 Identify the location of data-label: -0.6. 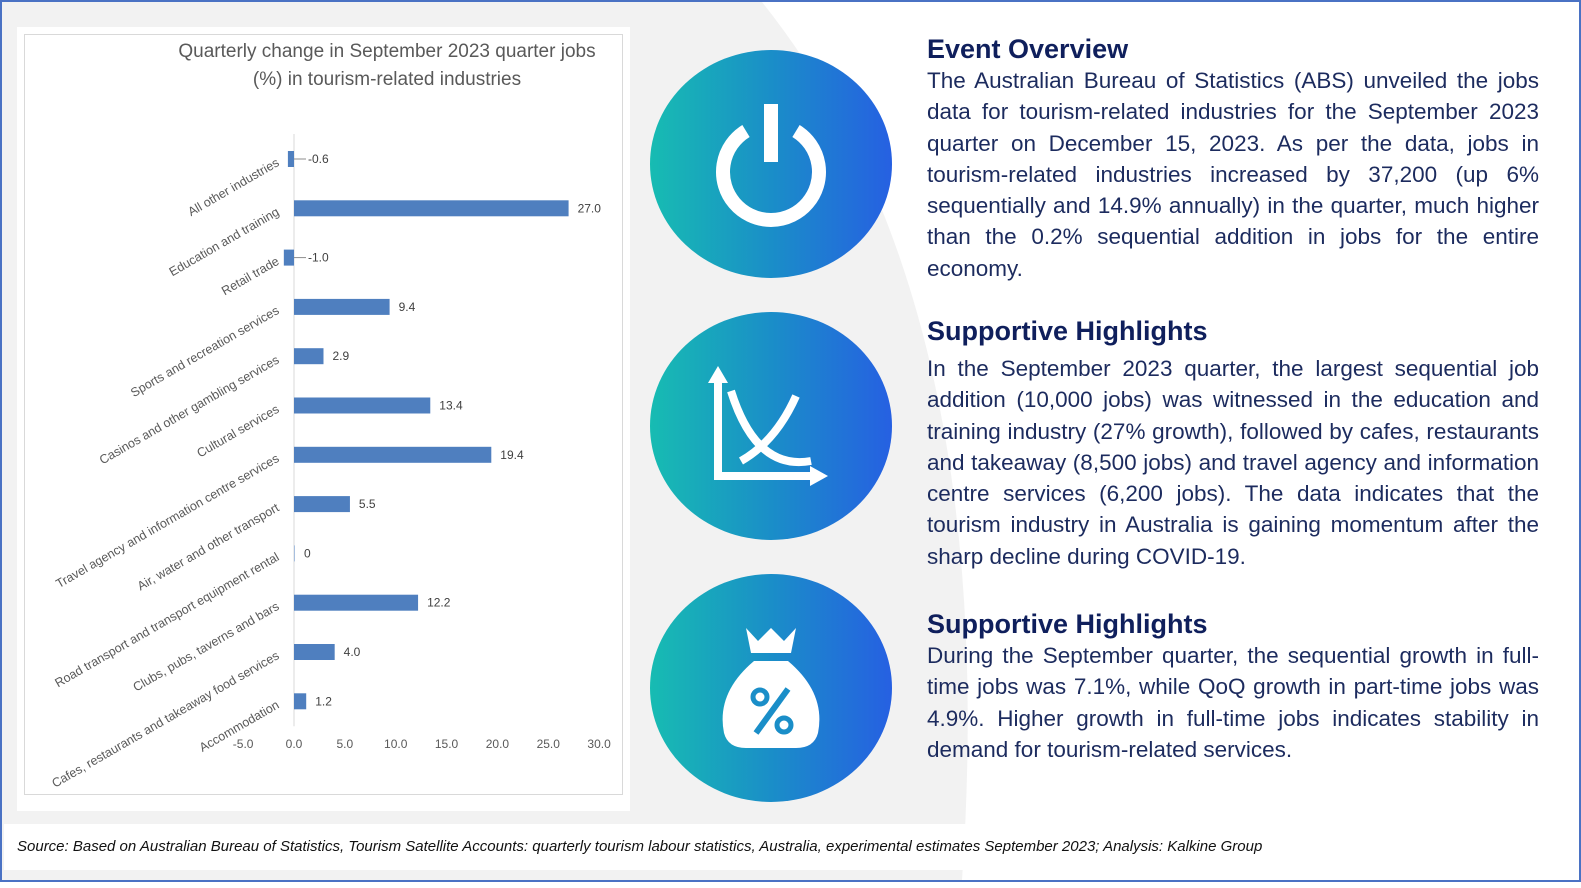
(318, 159).